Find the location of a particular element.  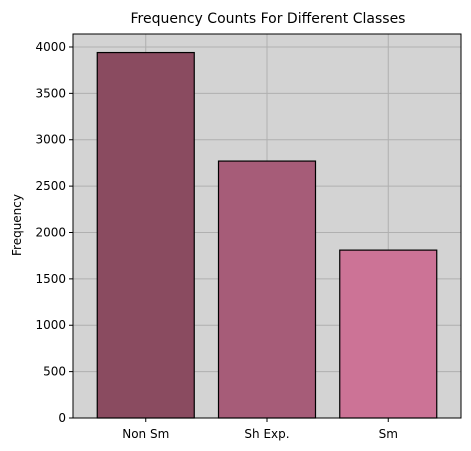

bar-sh-exp is located at coordinates (267, 289).